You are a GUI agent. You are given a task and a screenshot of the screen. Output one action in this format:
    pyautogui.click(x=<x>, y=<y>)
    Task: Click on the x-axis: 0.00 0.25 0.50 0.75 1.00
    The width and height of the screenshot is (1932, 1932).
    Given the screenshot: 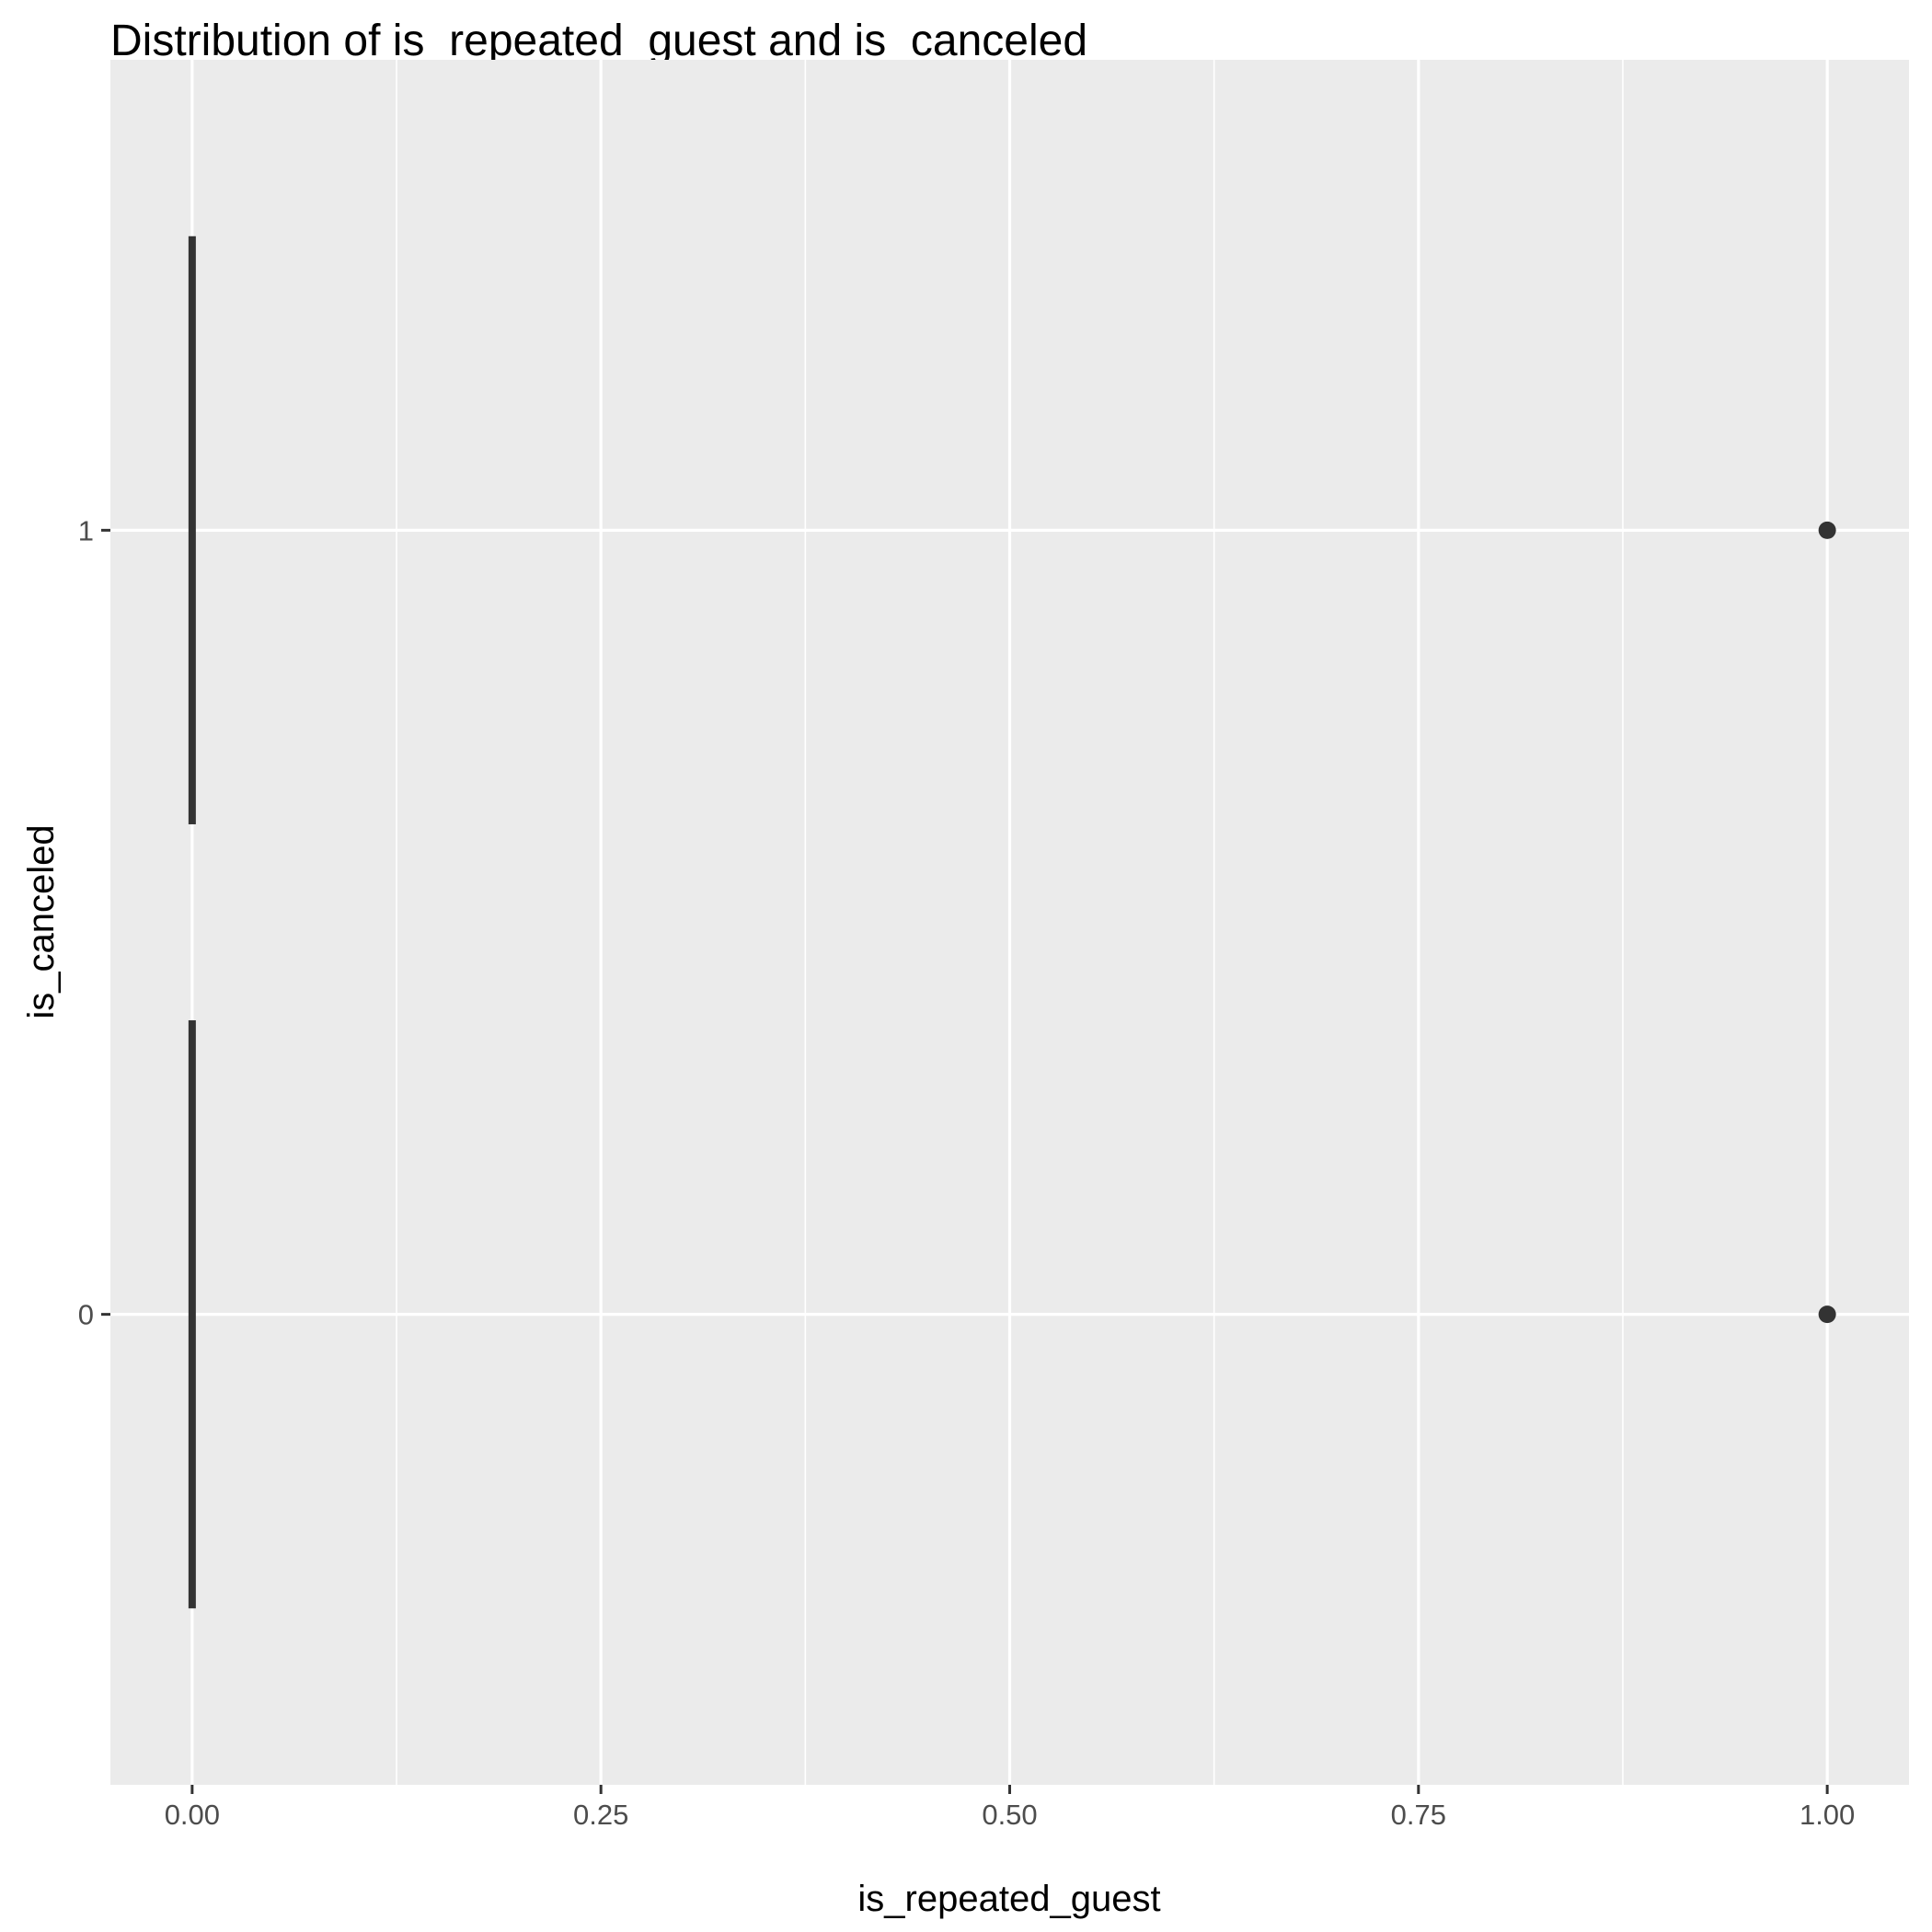 What is the action you would take?
    pyautogui.click(x=1010, y=1808)
    